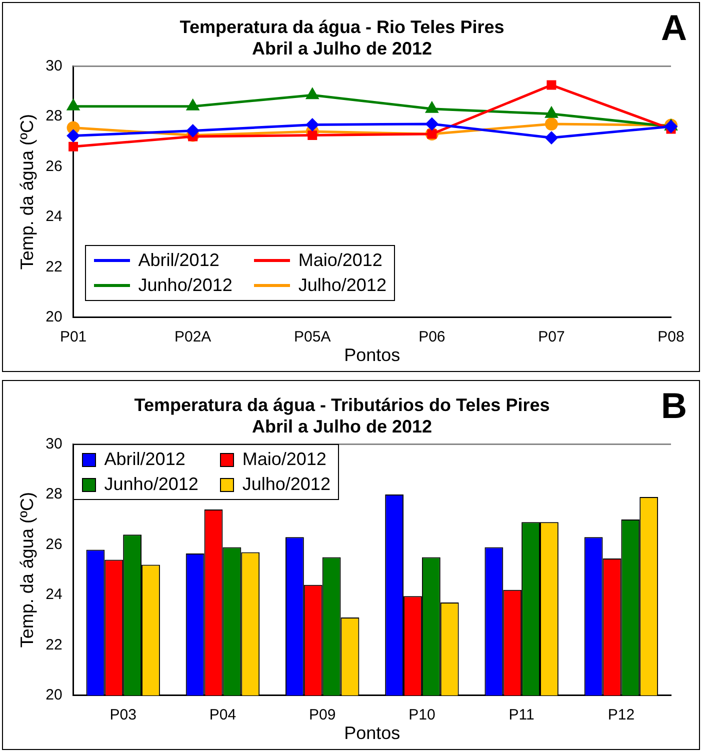 The width and height of the screenshot is (704, 754). What do you see at coordinates (322, 715) in the screenshot?
I see `x-tick-label: P09` at bounding box center [322, 715].